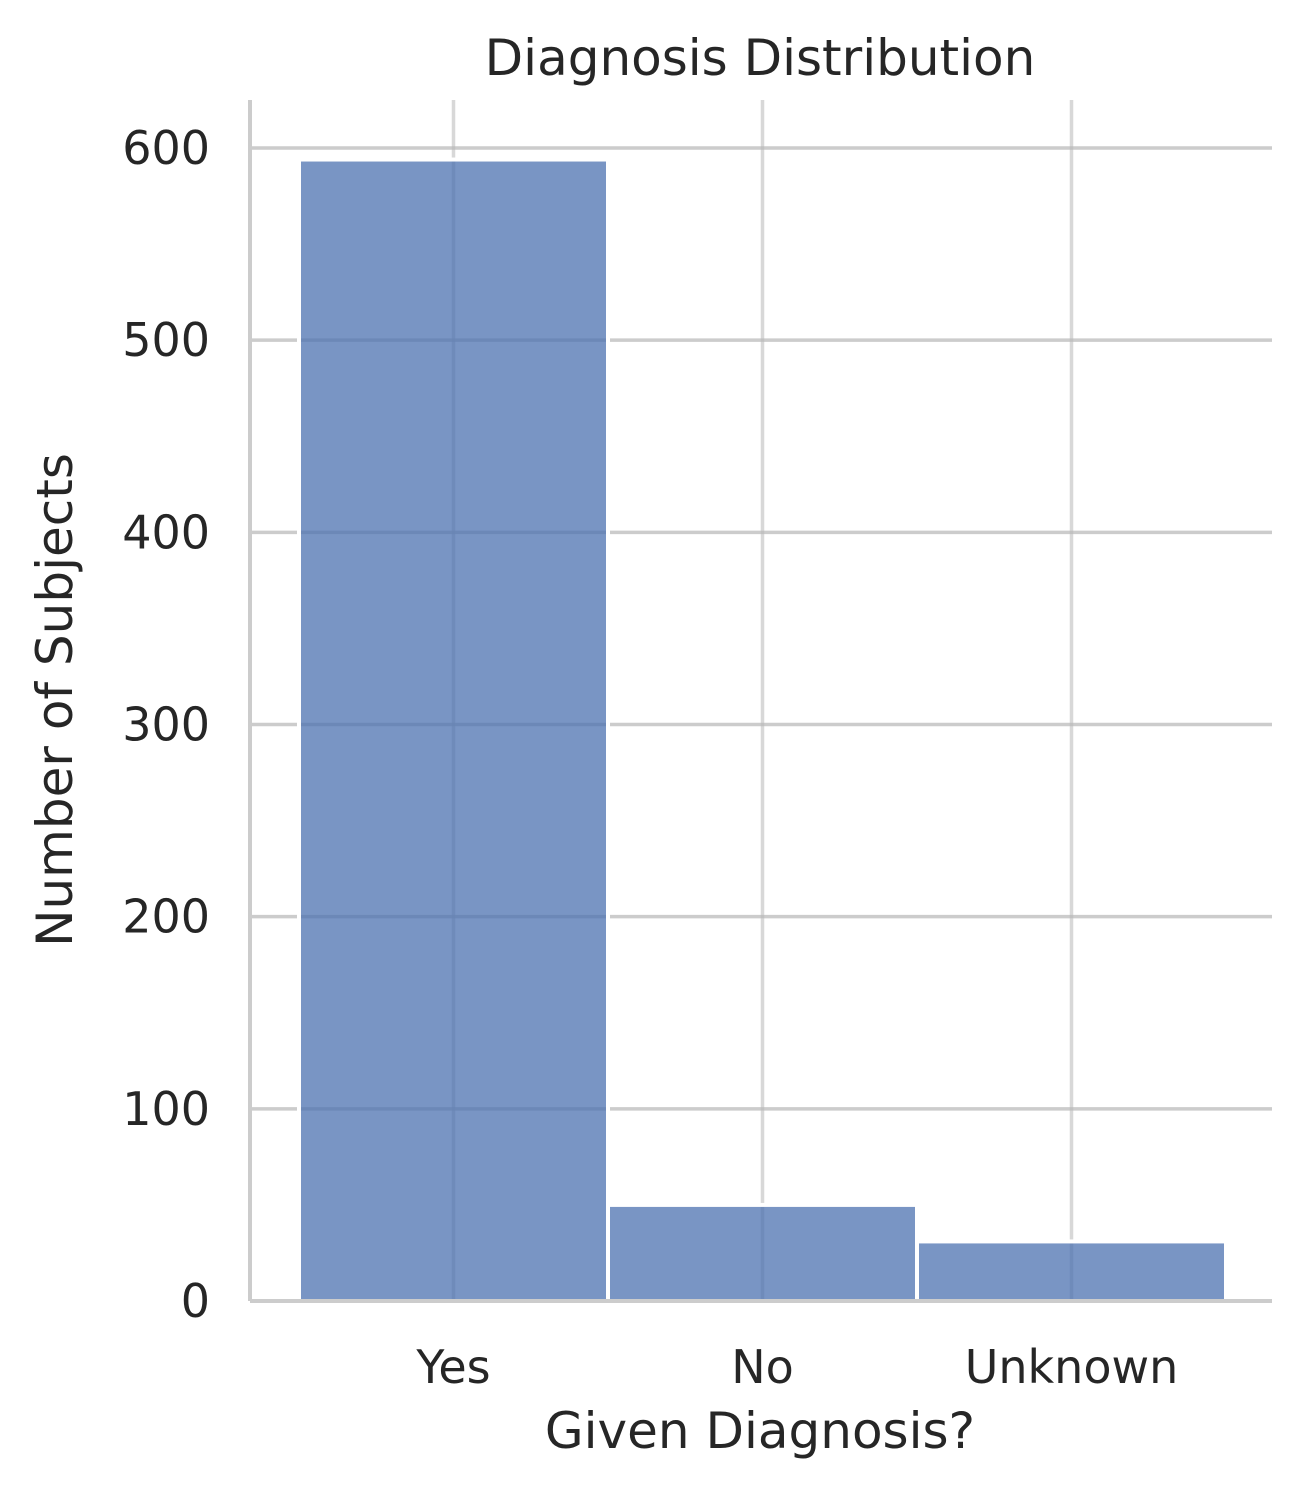  I want to click on x-tick-label: Unknown, so click(1072, 1367).